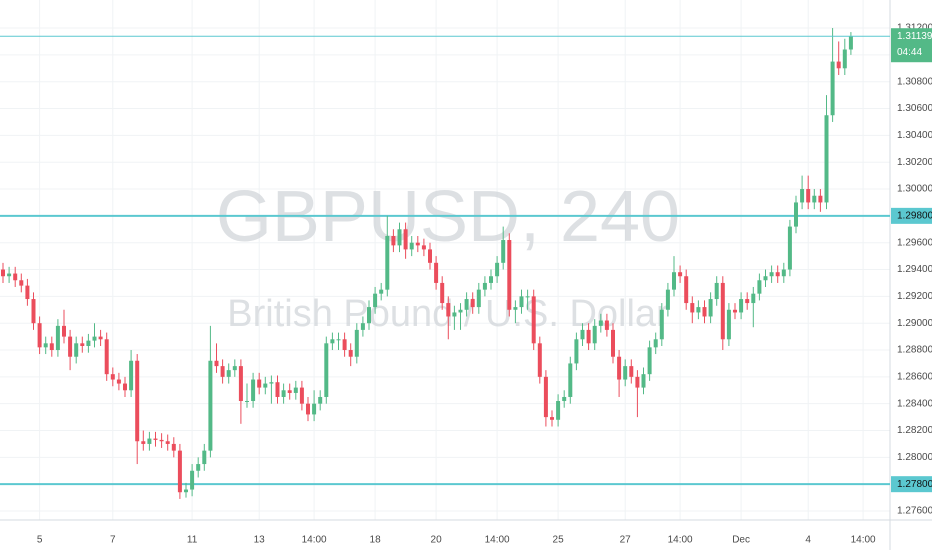 This screenshot has height=550, width=932. I want to click on y-tick-label: 1.28800, so click(914, 350).